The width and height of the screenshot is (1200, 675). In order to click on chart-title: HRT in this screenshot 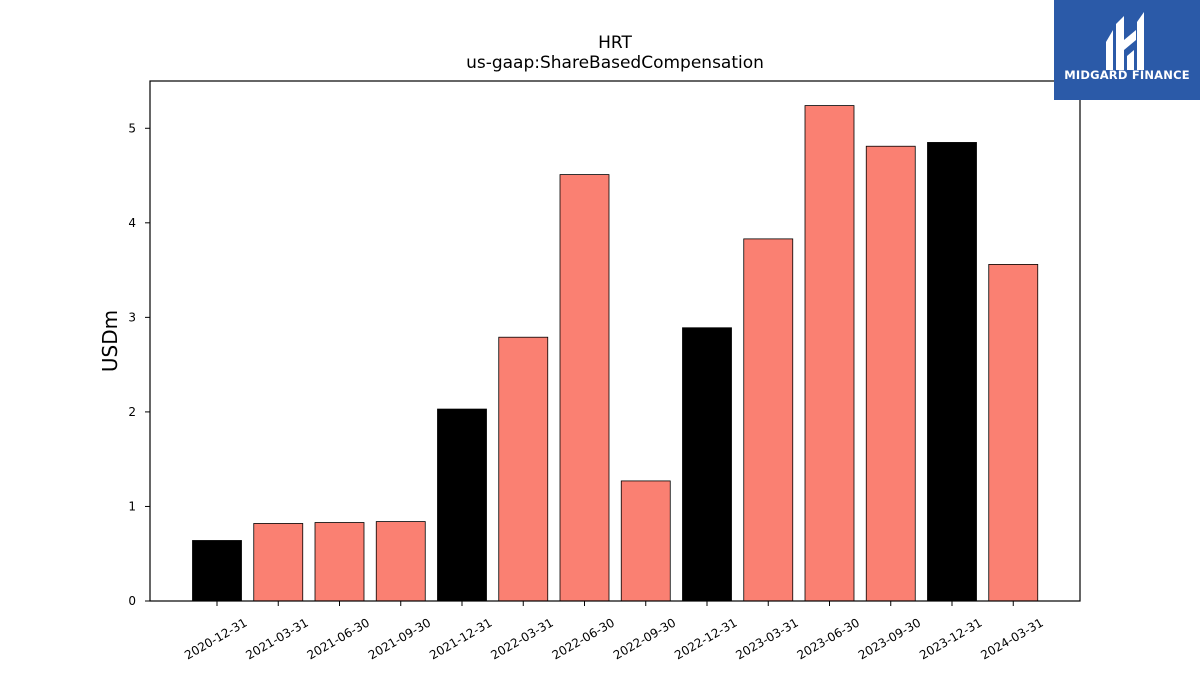, I will do `click(615, 43)`.